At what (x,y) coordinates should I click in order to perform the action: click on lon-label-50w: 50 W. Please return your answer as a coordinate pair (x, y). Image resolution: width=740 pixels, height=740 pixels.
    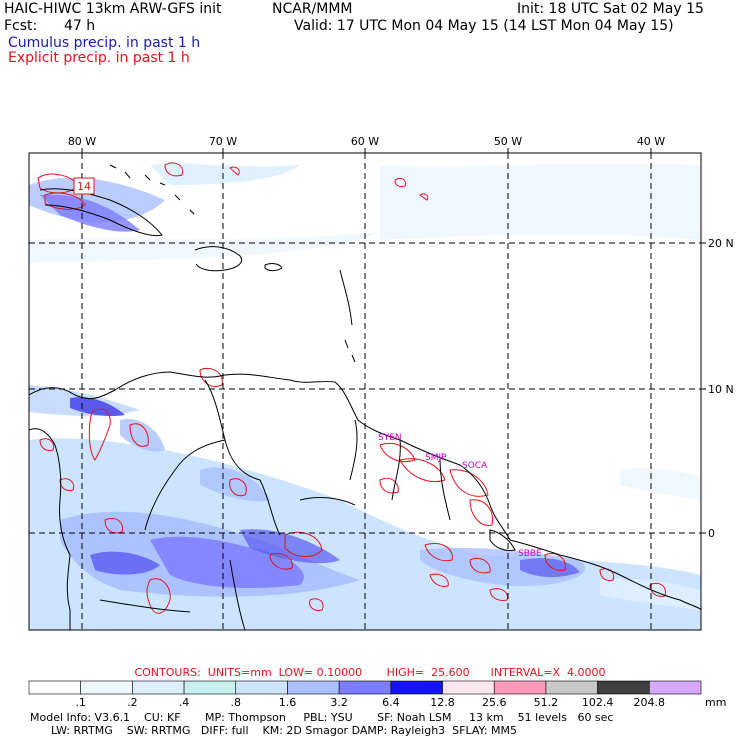
    Looking at the image, I should click on (508, 141).